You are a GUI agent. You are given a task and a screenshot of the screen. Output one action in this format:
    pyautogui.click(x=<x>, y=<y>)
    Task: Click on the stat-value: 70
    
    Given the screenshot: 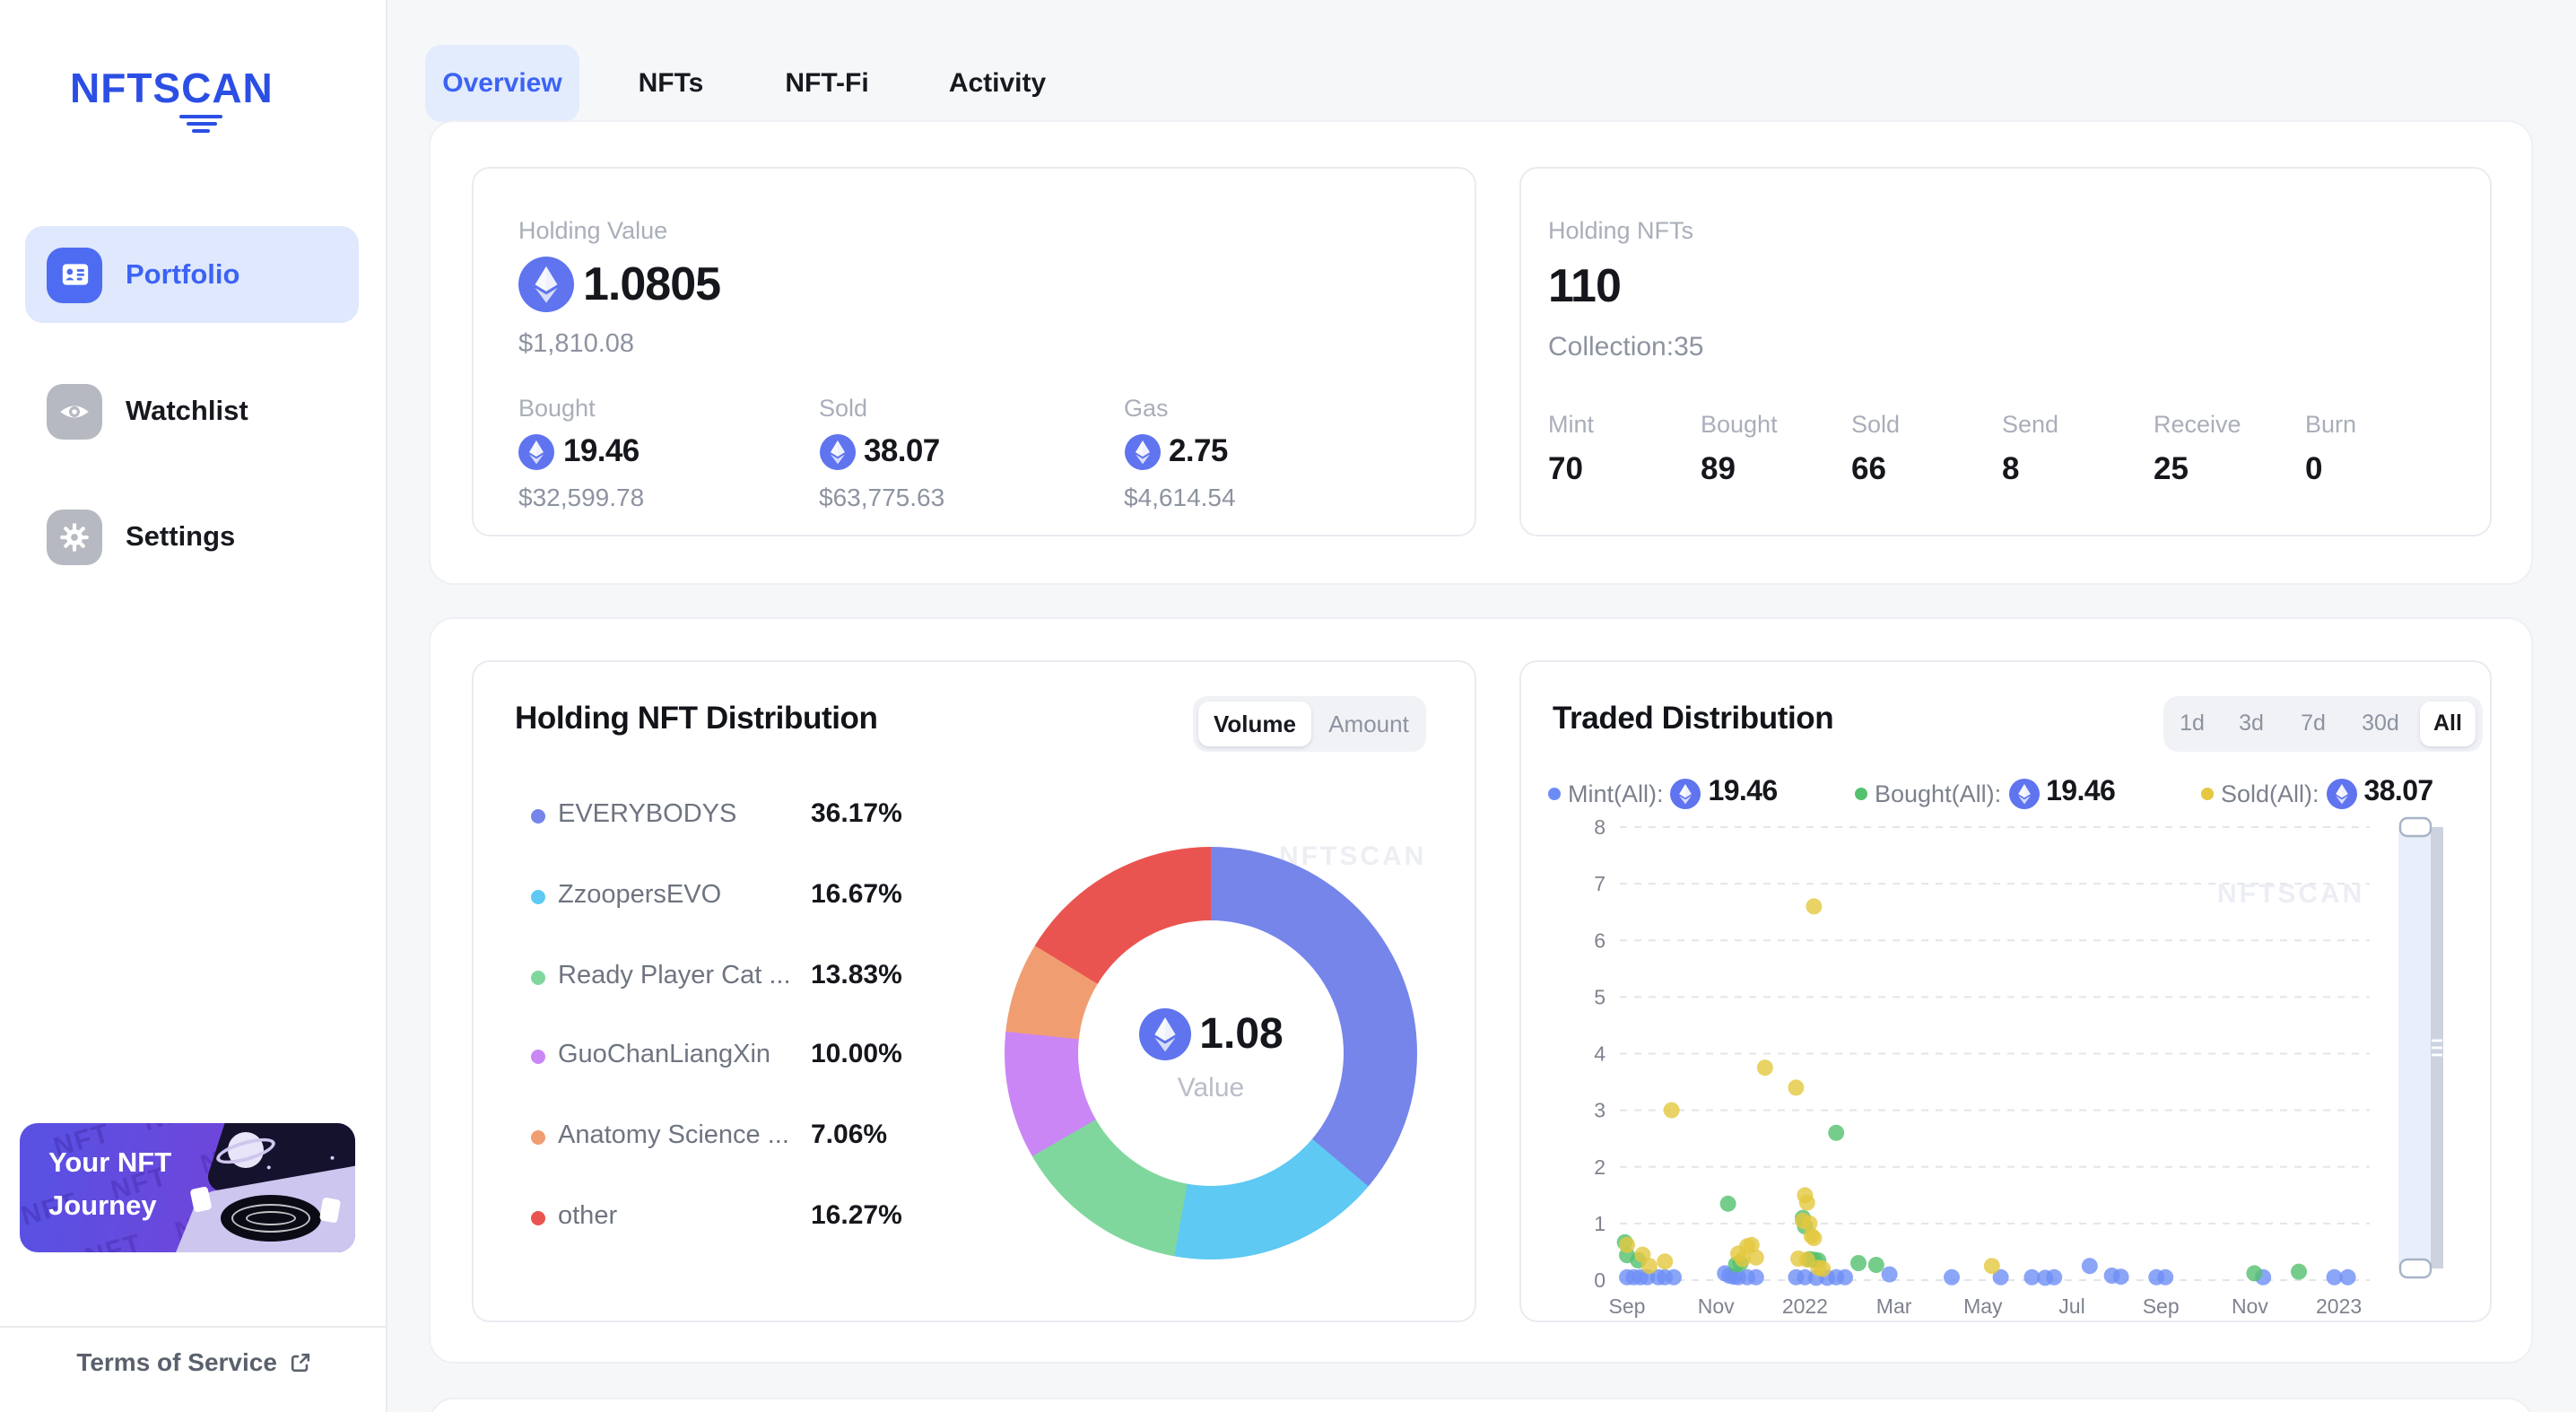 What is the action you would take?
    pyautogui.click(x=1565, y=468)
    